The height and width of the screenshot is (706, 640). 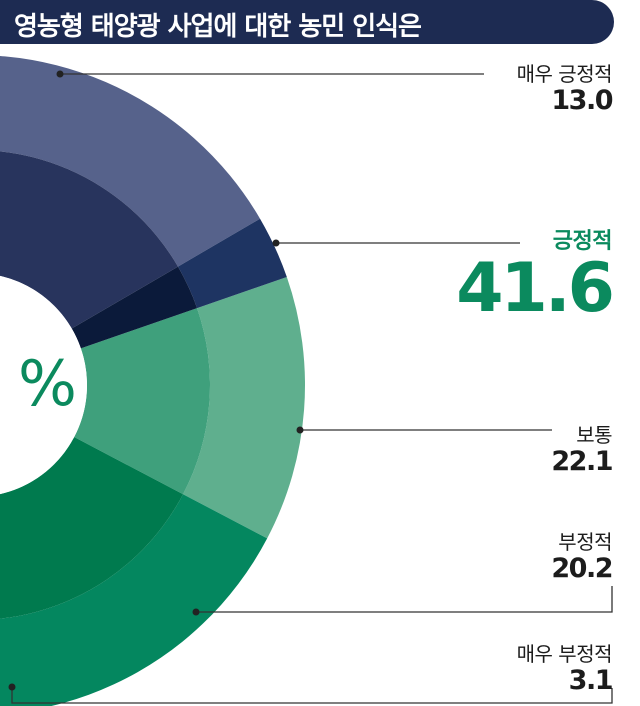 What do you see at coordinates (582, 461) in the screenshot?
I see `label-value: 22.1` at bounding box center [582, 461].